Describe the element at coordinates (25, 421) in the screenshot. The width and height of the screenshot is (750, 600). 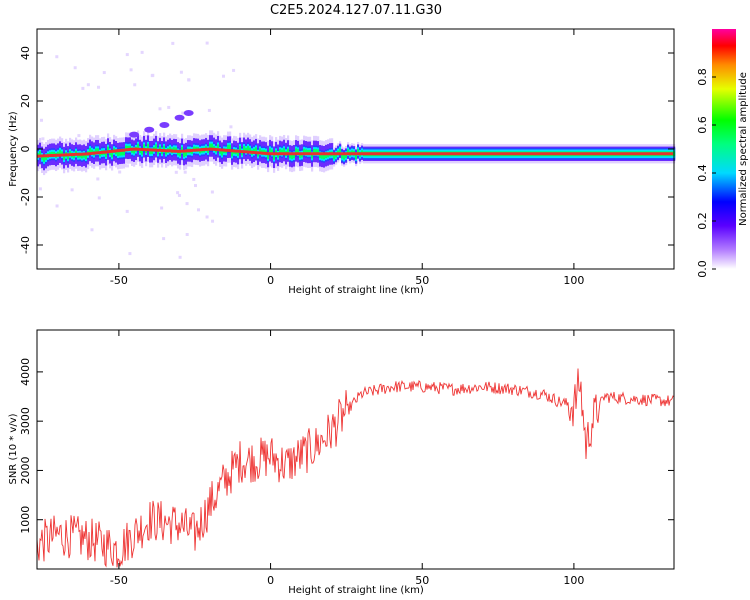
I see `snr-y-tick-label: 3000` at that location.